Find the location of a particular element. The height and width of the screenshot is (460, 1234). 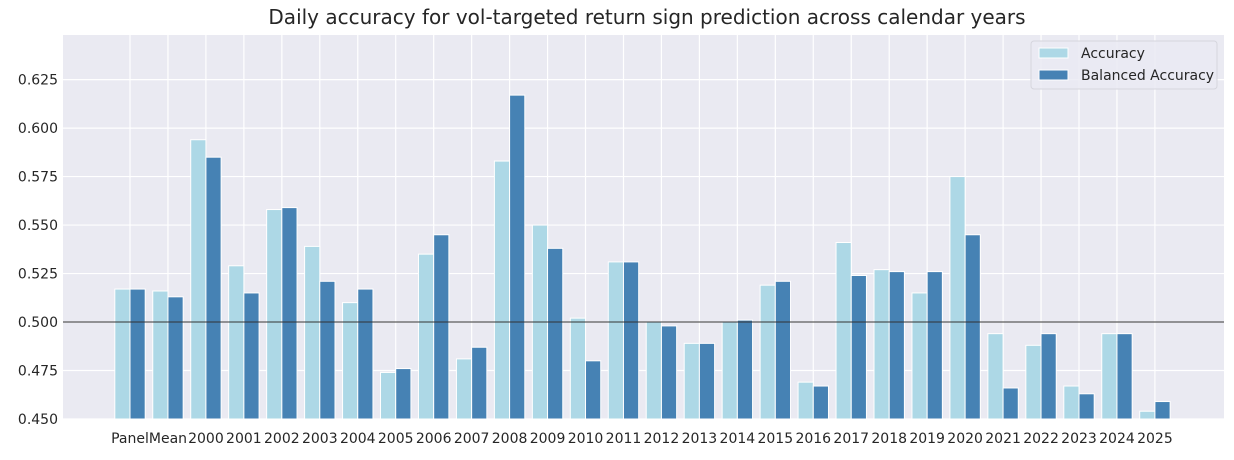

bar-balanced-accuracy-2001 is located at coordinates (251, 356).